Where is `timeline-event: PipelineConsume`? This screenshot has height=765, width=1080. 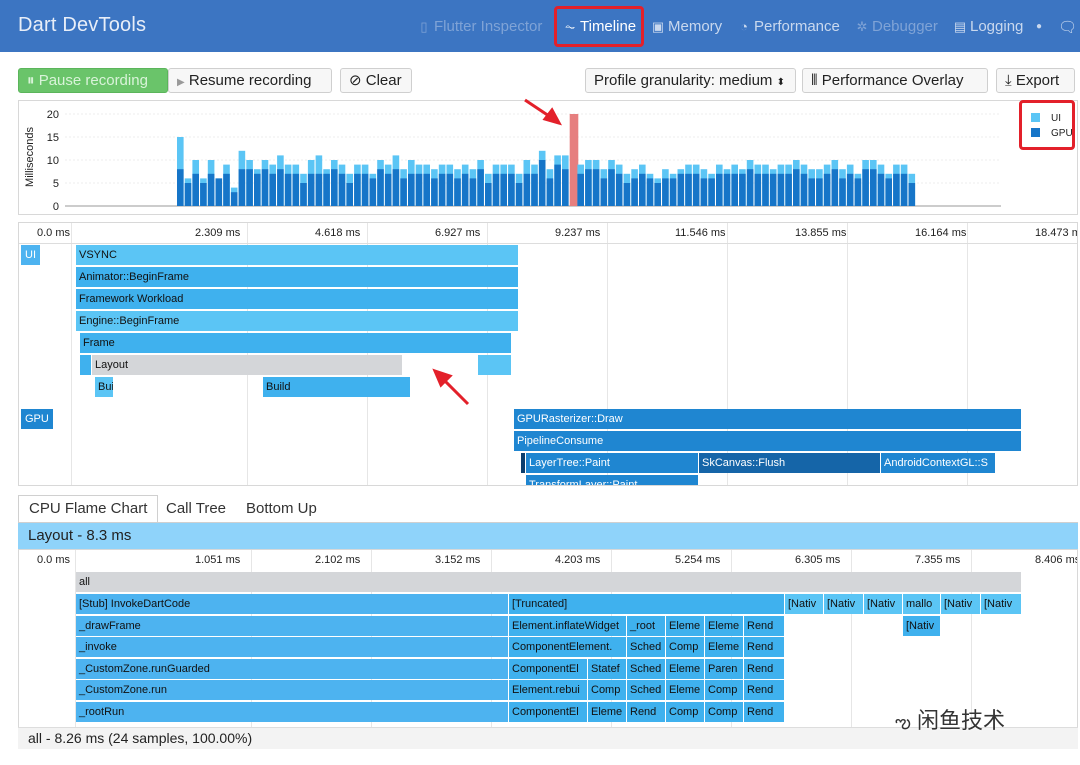 timeline-event: PipelineConsume is located at coordinates (768, 441).